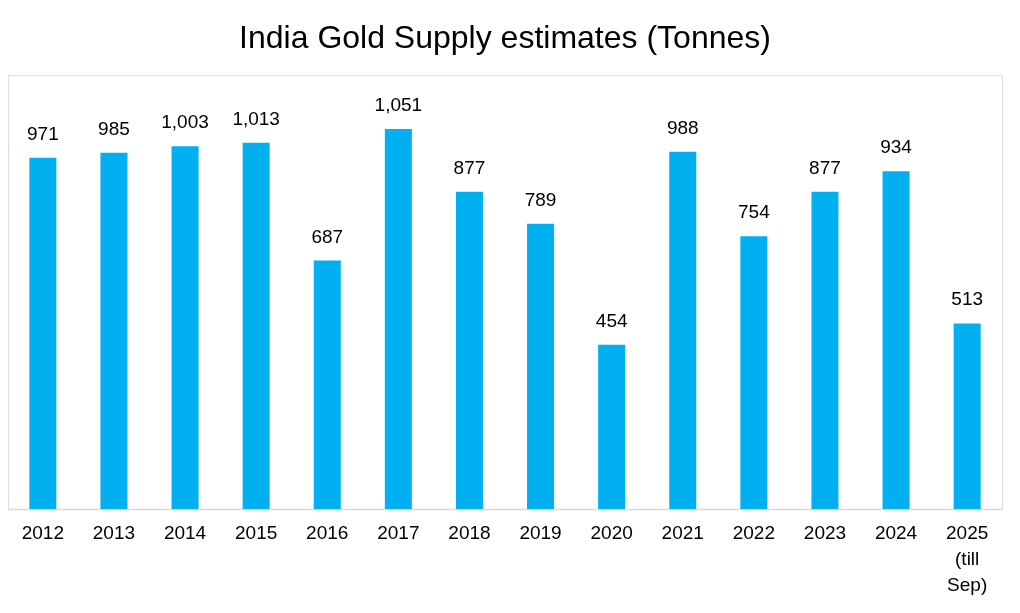  I want to click on data-label: 988, so click(682, 127).